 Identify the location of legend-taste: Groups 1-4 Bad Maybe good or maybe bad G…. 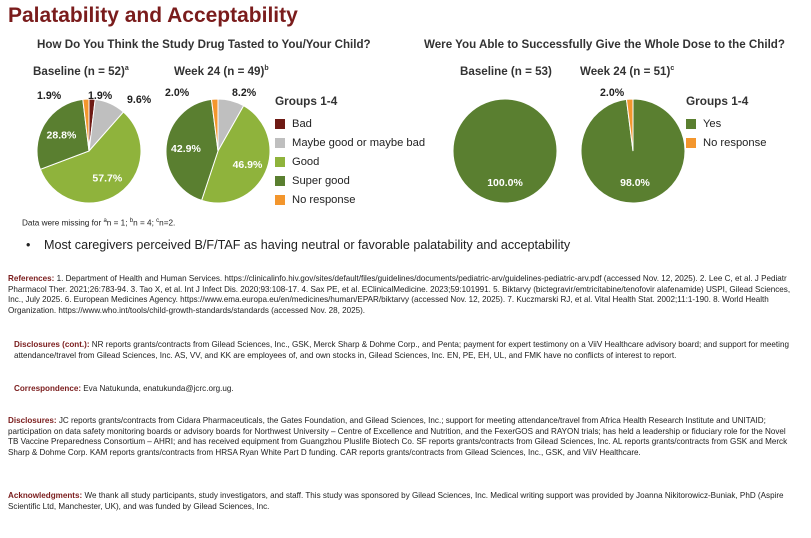
(350, 151).